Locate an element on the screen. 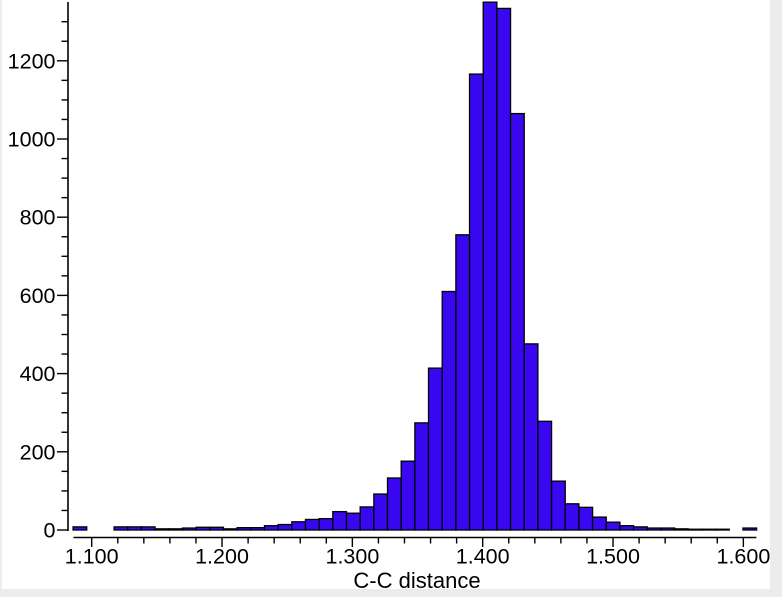  x-tick-label: 1.100 is located at coordinates (92, 557).